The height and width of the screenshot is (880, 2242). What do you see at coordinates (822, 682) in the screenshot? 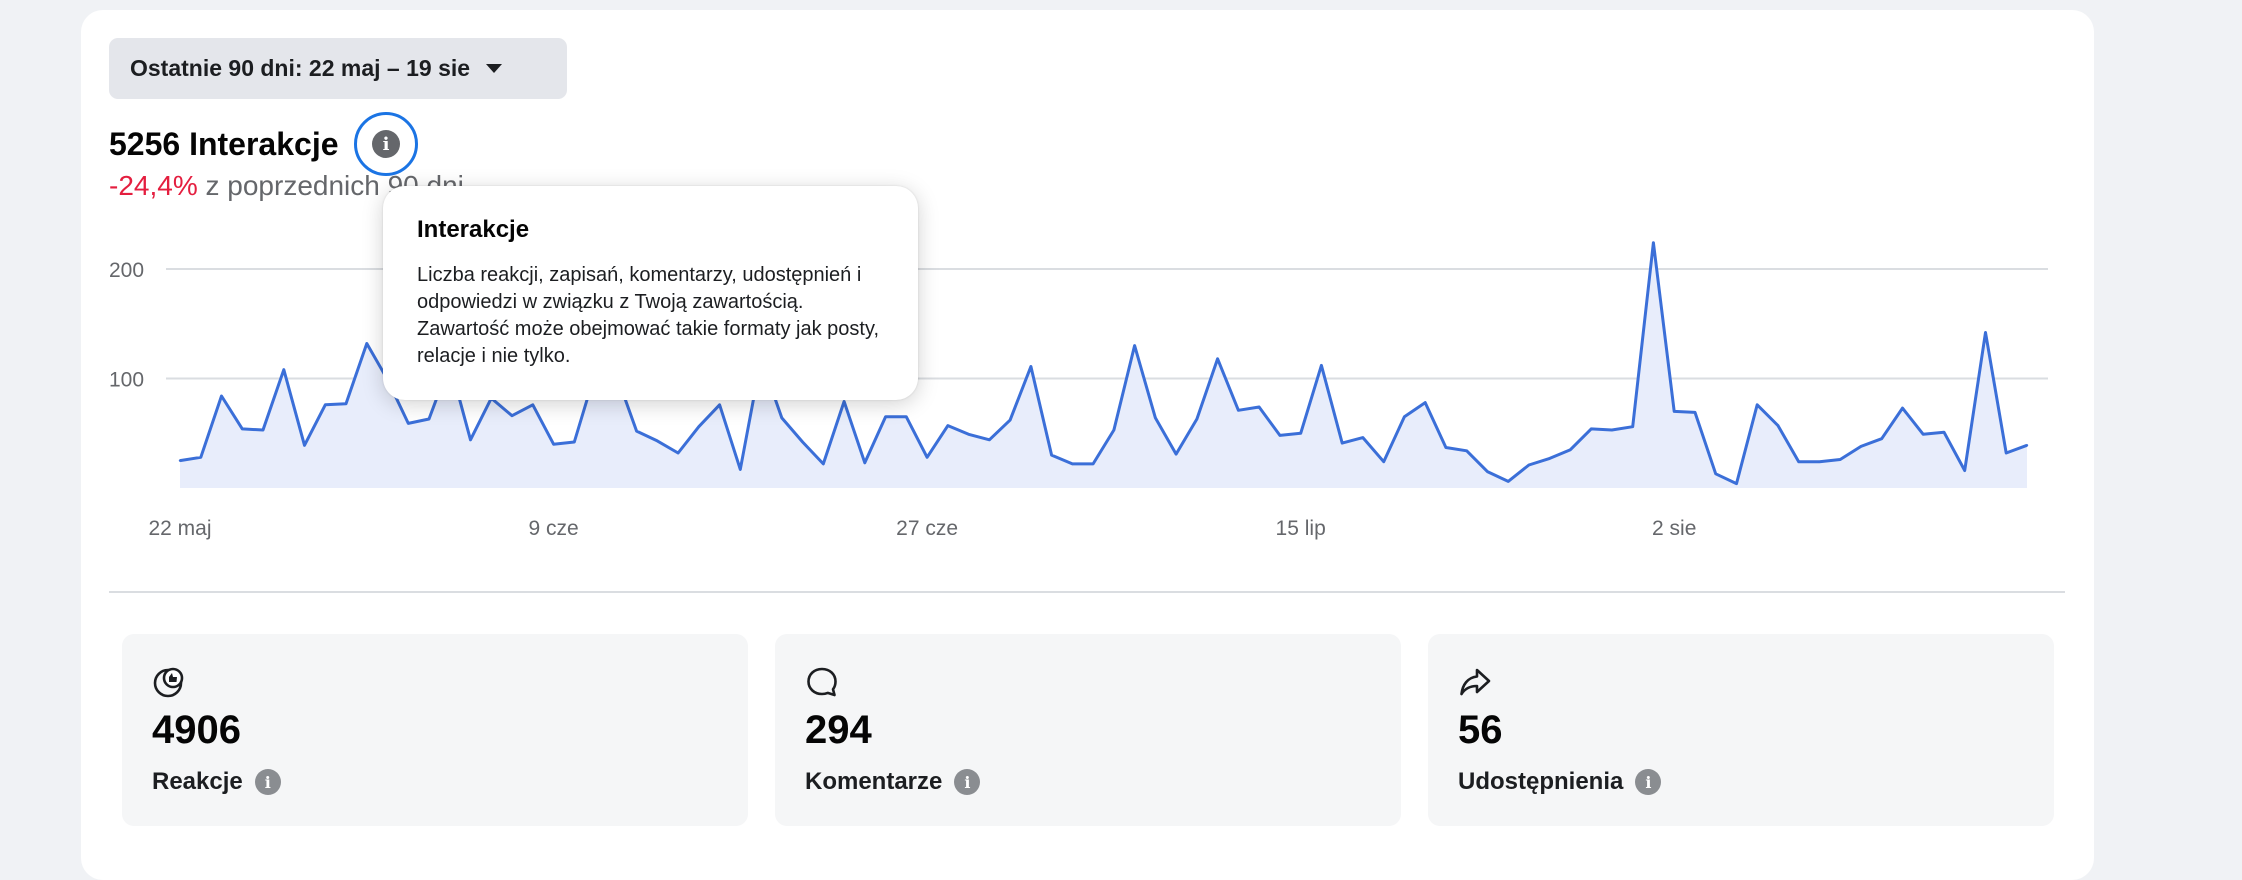
I see `comment-icon` at bounding box center [822, 682].